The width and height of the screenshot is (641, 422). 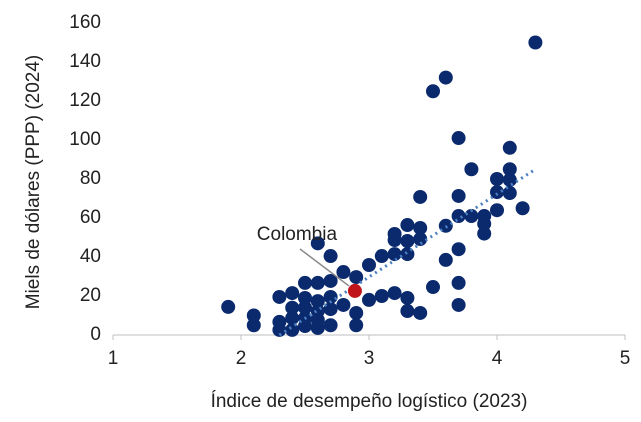 I want to click on y-axis-title: Miels de dólares (PPP) (2024), so click(x=33, y=182).